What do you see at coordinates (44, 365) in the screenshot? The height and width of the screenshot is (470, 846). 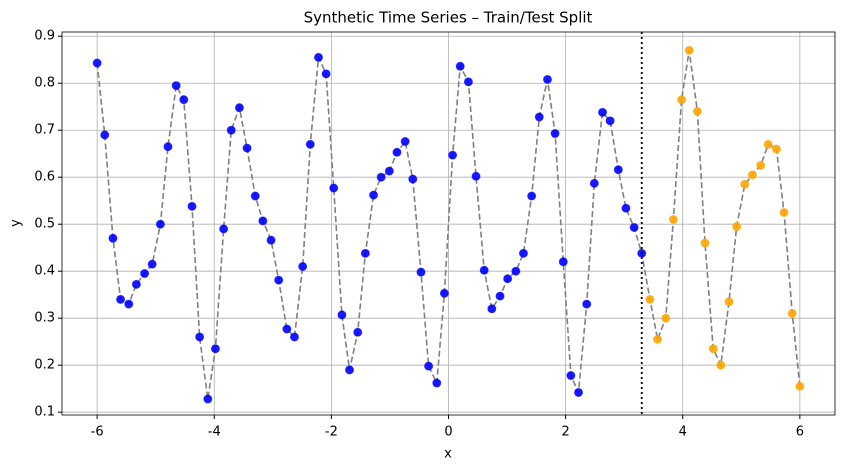 I see `y-tick-label: 0.2` at bounding box center [44, 365].